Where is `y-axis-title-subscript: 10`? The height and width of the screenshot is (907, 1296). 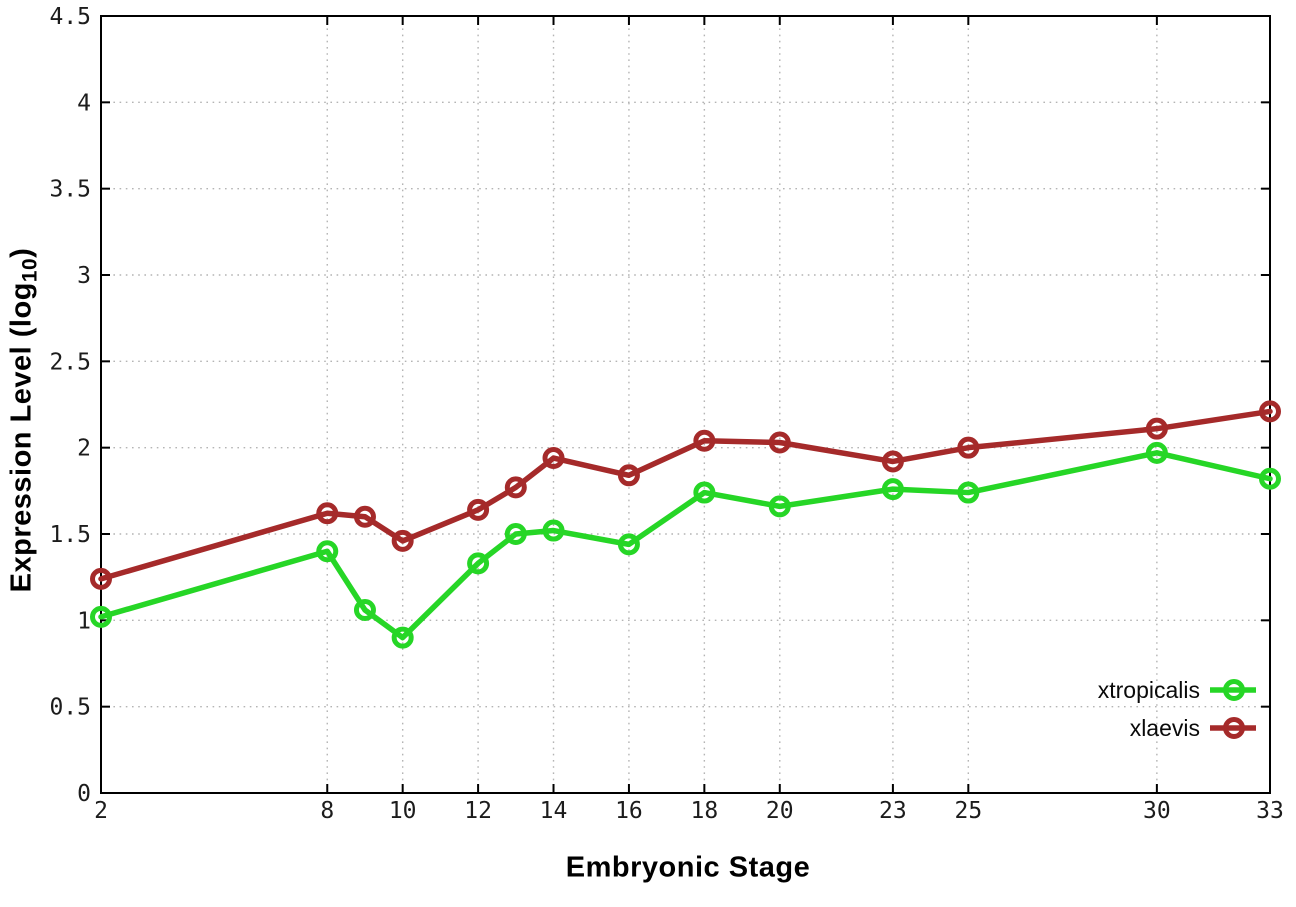
y-axis-title-subscript: 10 is located at coordinates (30, 270).